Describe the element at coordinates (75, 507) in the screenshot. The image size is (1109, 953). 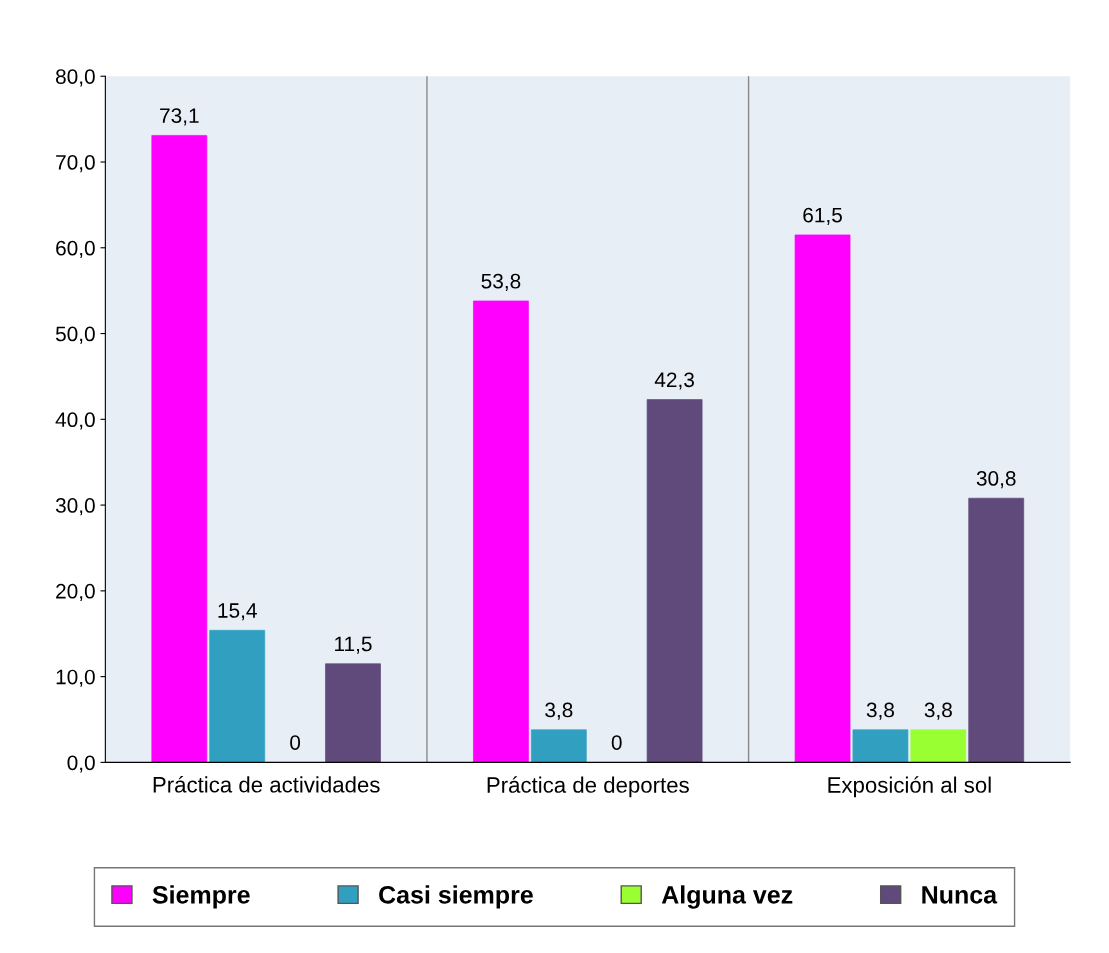
I see `y-tick-label: 30,0` at that location.